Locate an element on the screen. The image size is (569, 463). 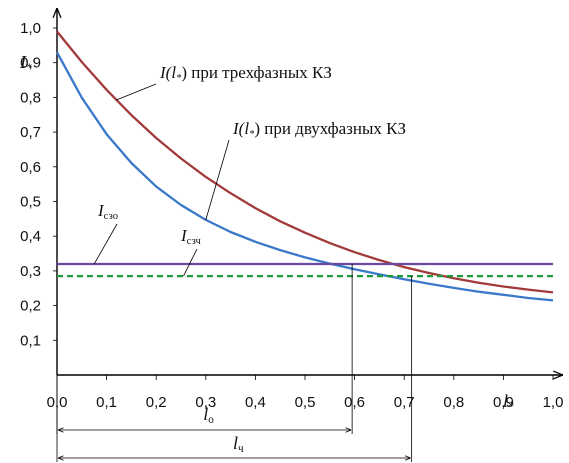
x-tick-label: 0,6 is located at coordinates (354, 402).